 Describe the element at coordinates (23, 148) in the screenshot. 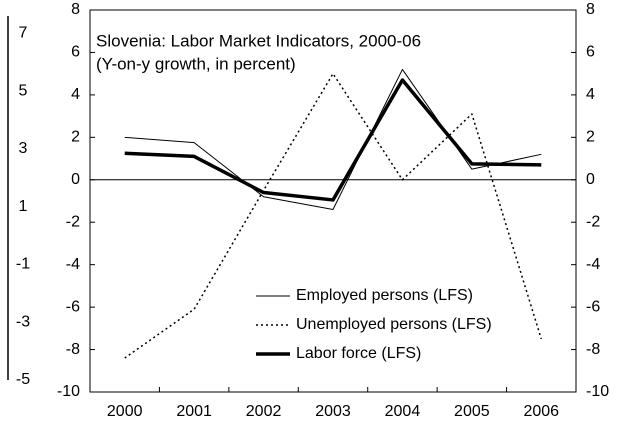

I see `y-tick-label: 3` at that location.